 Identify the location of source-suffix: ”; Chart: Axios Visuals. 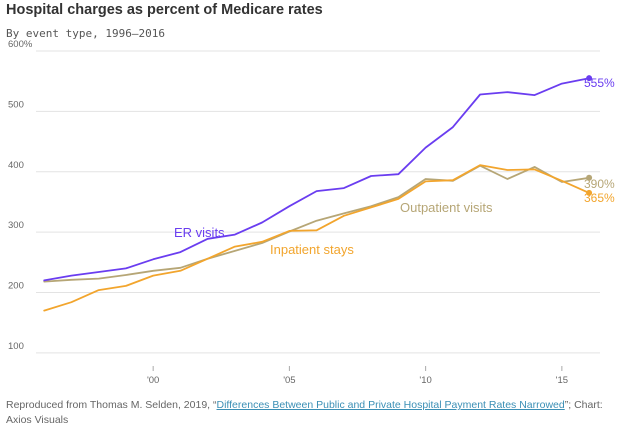
(304, 412).